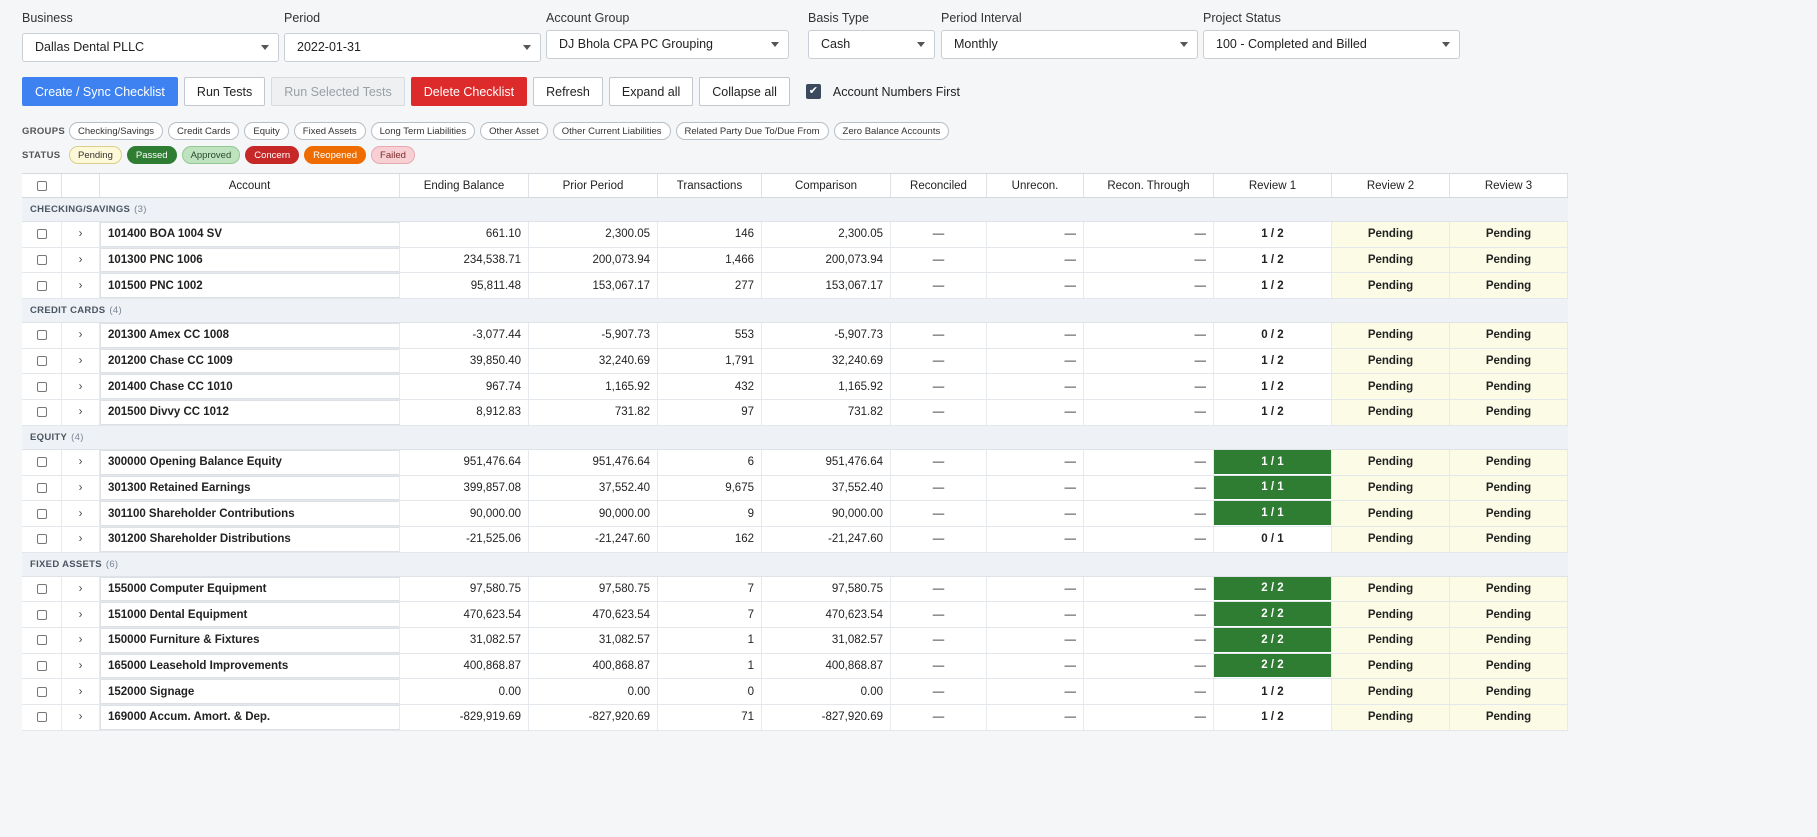 This screenshot has width=1817, height=837. I want to click on group-chip: Other Asset, so click(514, 131).